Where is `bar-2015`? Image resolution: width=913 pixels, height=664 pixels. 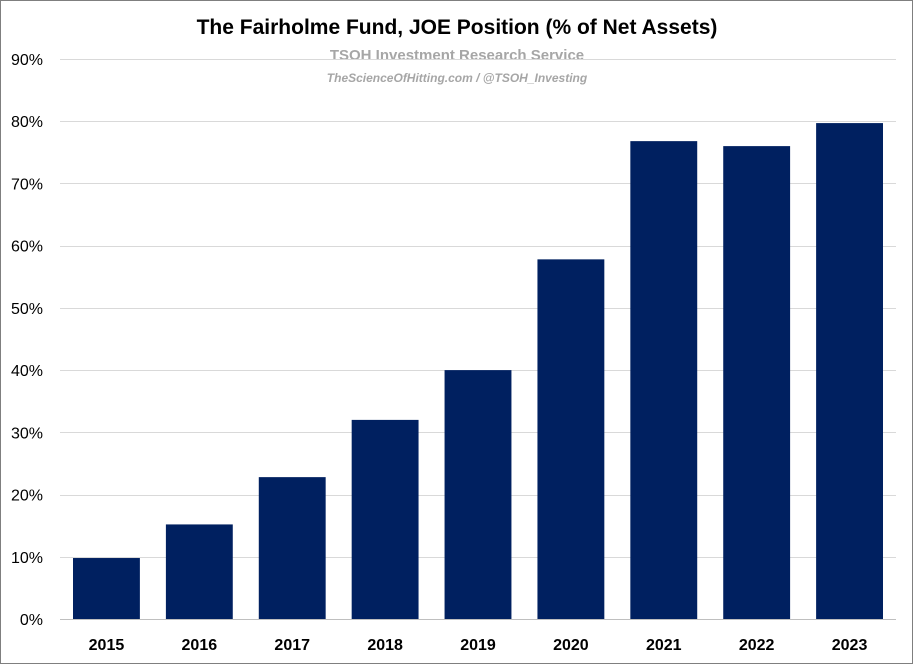 bar-2015 is located at coordinates (106, 588).